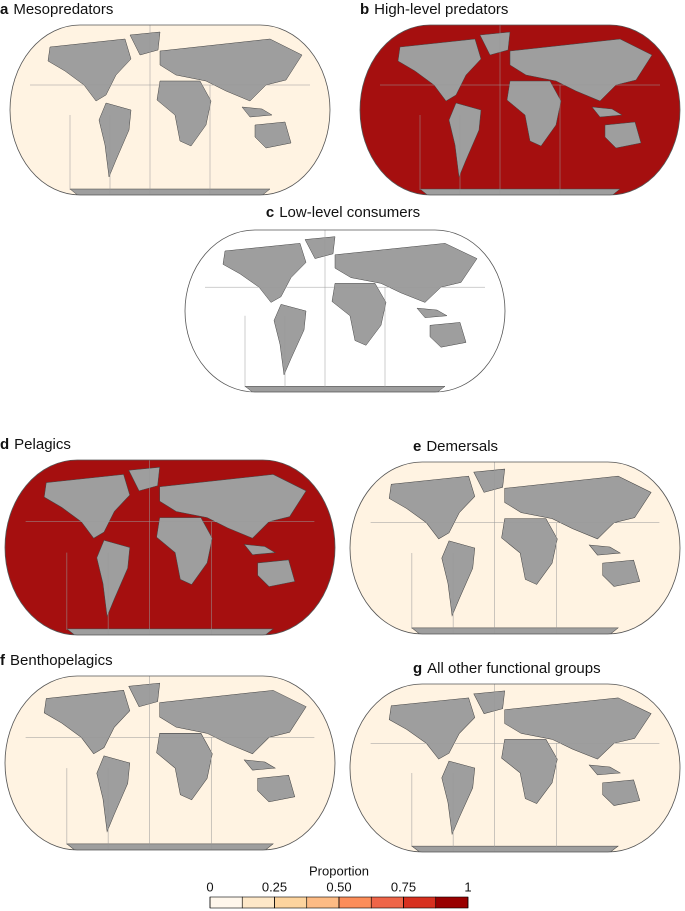  I want to click on panel-name: Demersals, so click(462, 446).